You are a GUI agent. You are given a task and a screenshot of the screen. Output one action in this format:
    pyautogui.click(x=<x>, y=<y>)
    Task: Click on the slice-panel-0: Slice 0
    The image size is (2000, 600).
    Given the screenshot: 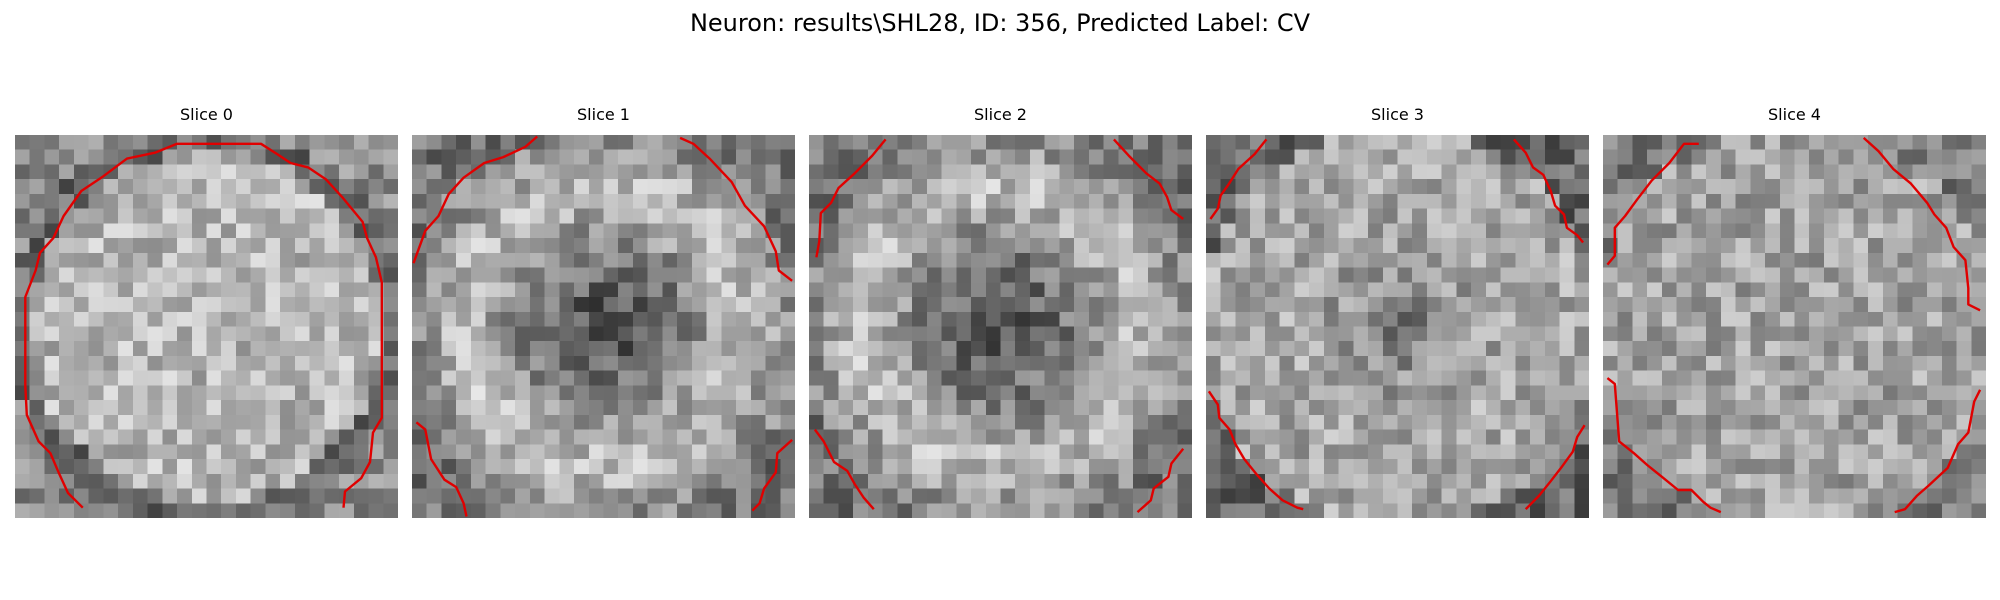 What is the action you would take?
    pyautogui.click(x=206, y=311)
    